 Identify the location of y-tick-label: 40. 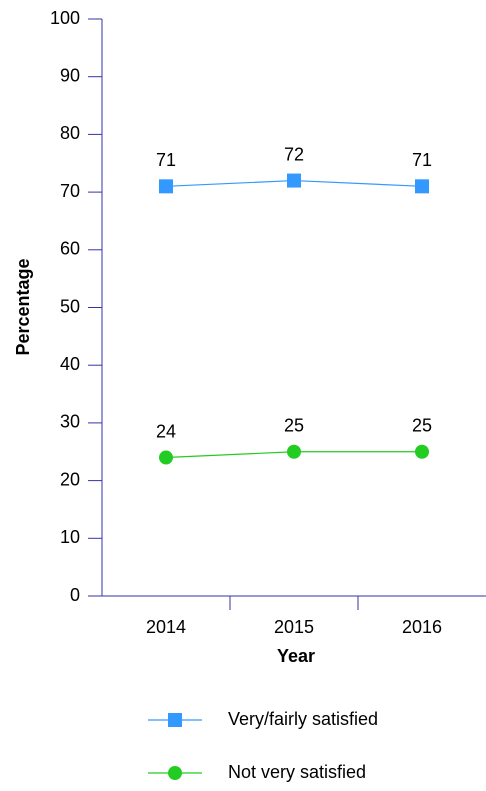
(70, 364).